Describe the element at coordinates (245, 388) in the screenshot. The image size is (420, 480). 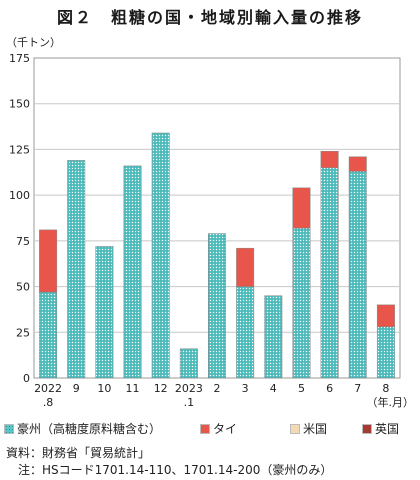
I see `x-tick-label: 3` at that location.